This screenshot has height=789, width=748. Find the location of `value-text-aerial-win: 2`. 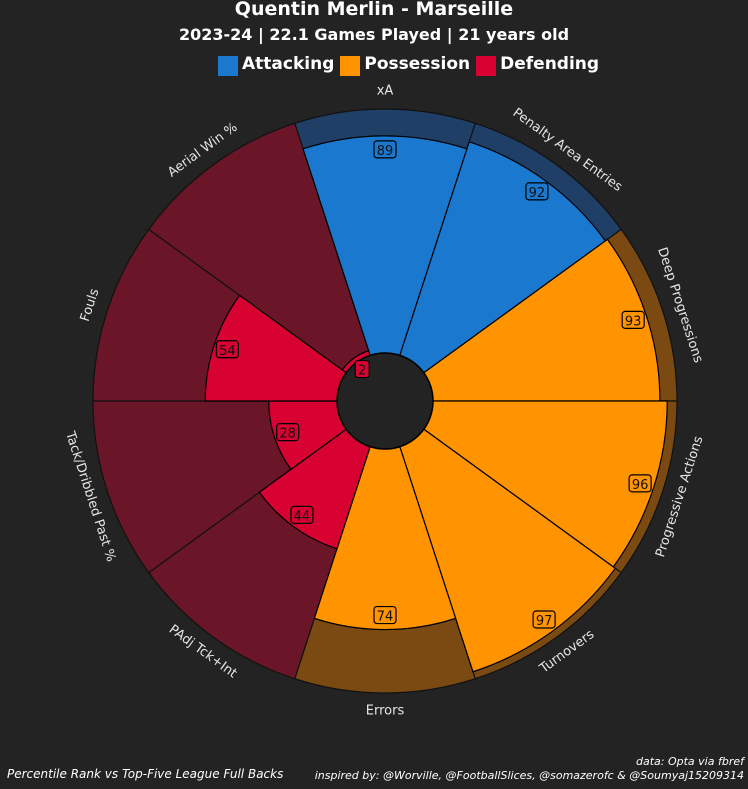

value-text-aerial-win: 2 is located at coordinates (362, 371).